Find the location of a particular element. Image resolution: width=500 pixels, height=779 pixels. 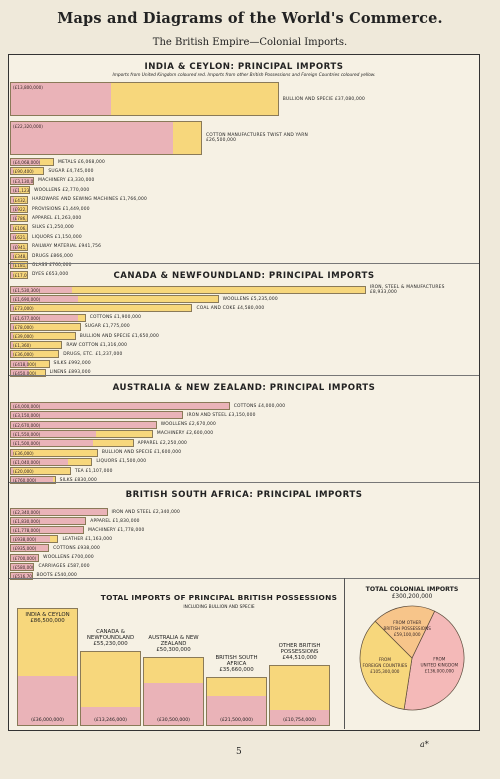

page-subtitle: The British Empire—Colonial Imports. is located at coordinates (250, 42).